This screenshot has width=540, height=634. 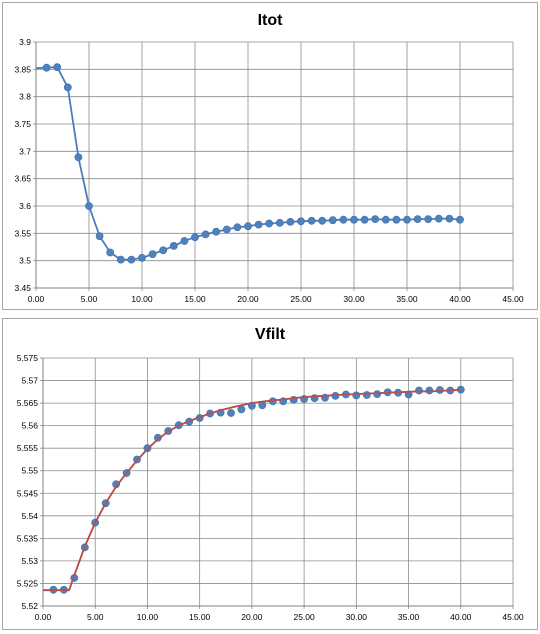 I want to click on y-tick-label: 5.565, so click(x=28, y=403).